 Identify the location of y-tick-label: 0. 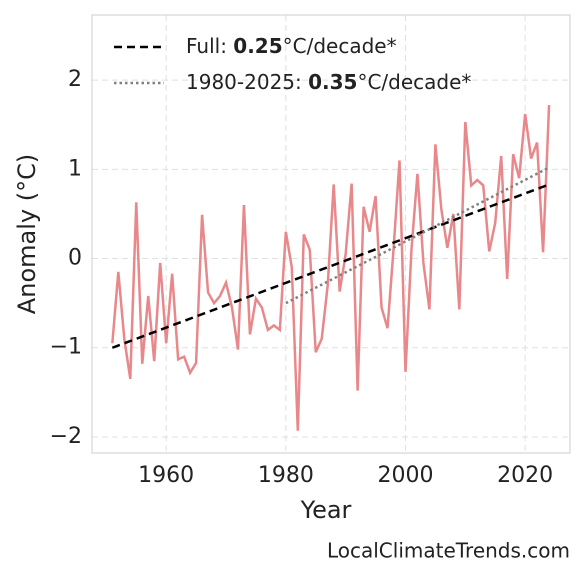
(75, 258).